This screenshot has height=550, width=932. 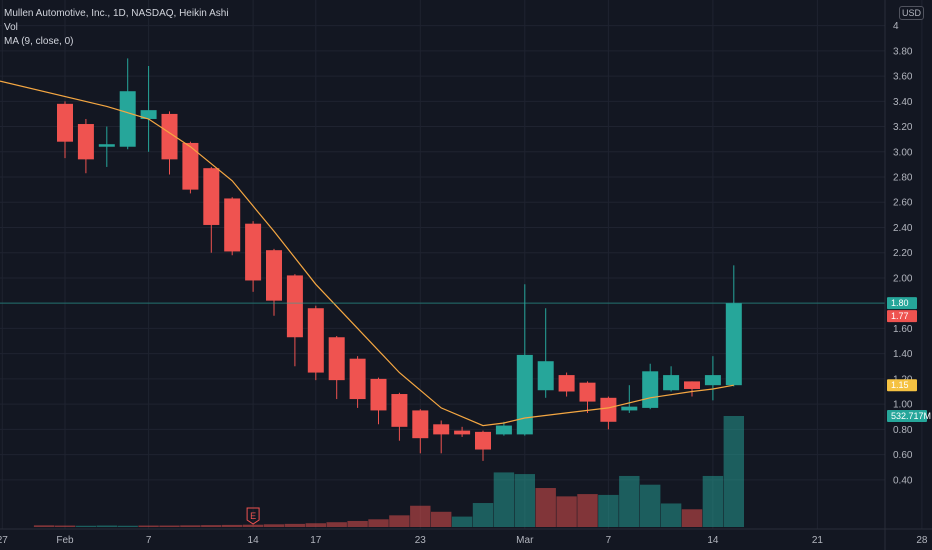 I want to click on price-tick-label: 3.80, so click(x=903, y=51).